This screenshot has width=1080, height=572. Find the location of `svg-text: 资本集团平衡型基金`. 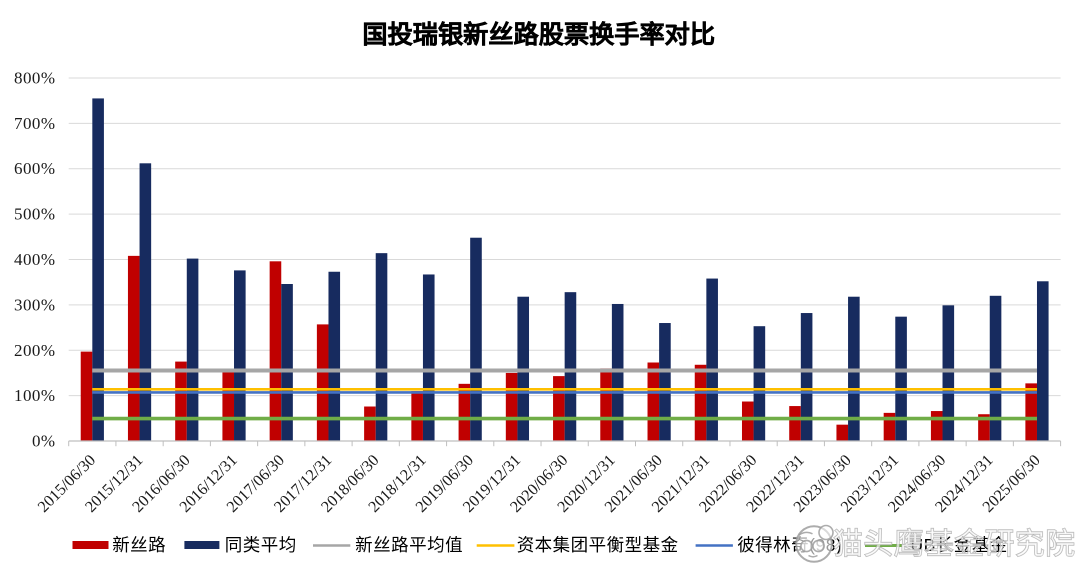

svg-text: 资本集团平衡型基金 is located at coordinates (598, 545).